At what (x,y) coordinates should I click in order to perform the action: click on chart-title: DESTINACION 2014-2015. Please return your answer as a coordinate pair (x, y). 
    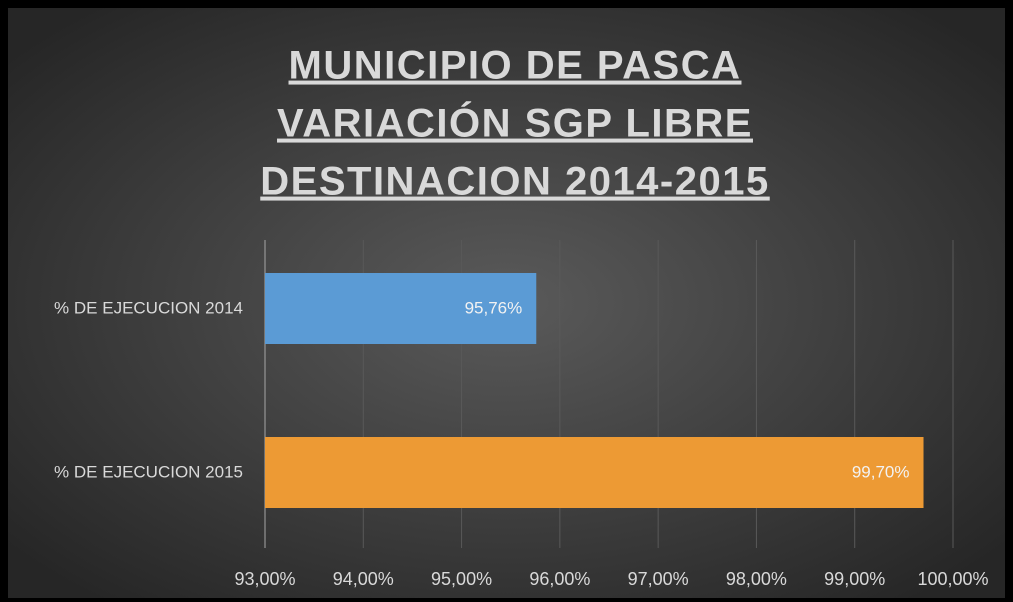
    Looking at the image, I should click on (514, 182).